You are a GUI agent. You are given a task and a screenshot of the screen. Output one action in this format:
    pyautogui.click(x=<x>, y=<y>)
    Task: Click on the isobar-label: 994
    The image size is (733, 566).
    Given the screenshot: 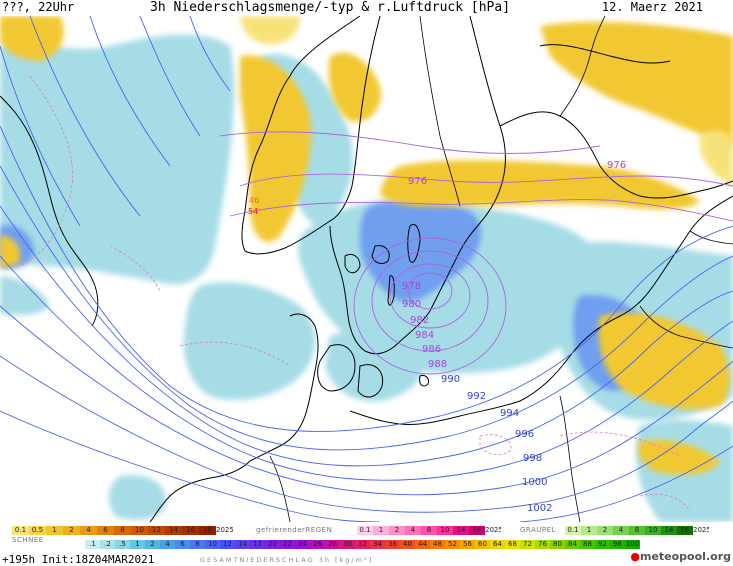 What is the action you would take?
    pyautogui.click(x=509, y=413)
    